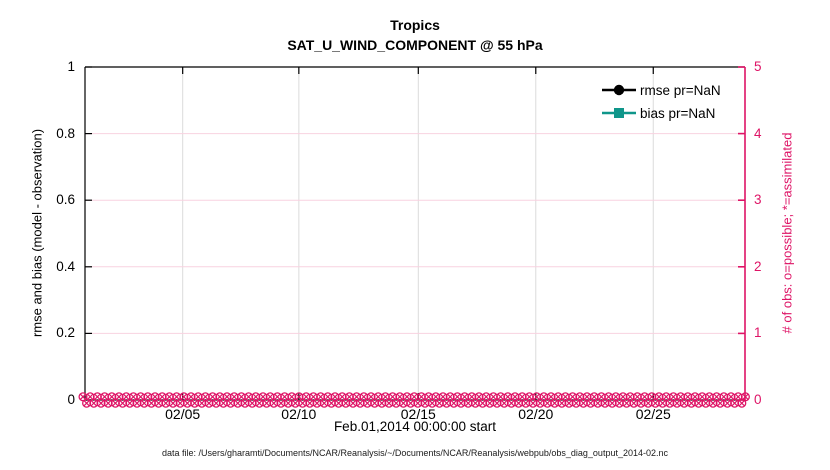 This screenshot has width=830, height=470. What do you see at coordinates (758, 399) in the screenshot?
I see `right-axis-tick-label: 0` at bounding box center [758, 399].